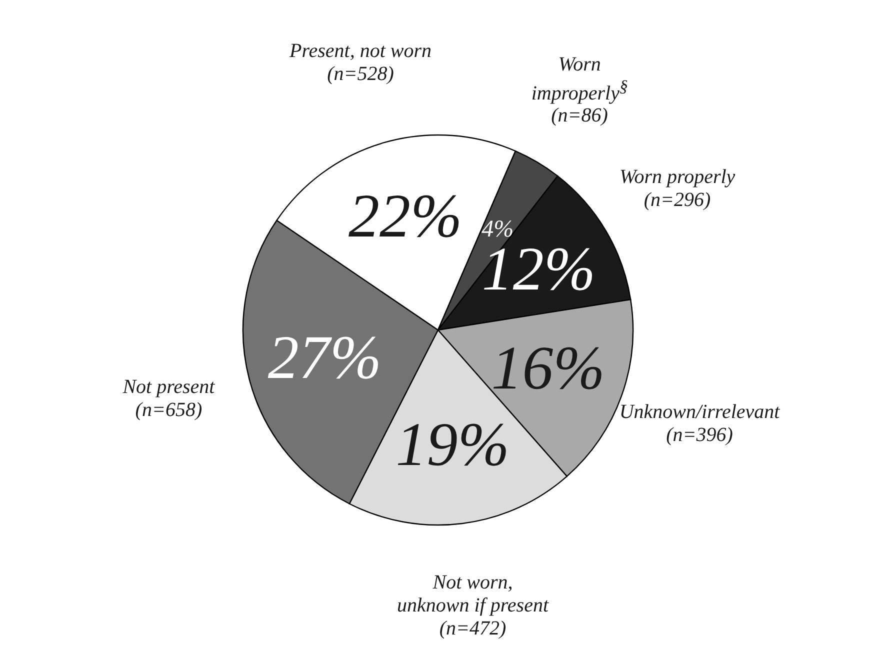 The width and height of the screenshot is (876, 660). I want to click on data-label: 19%, so click(453, 445).